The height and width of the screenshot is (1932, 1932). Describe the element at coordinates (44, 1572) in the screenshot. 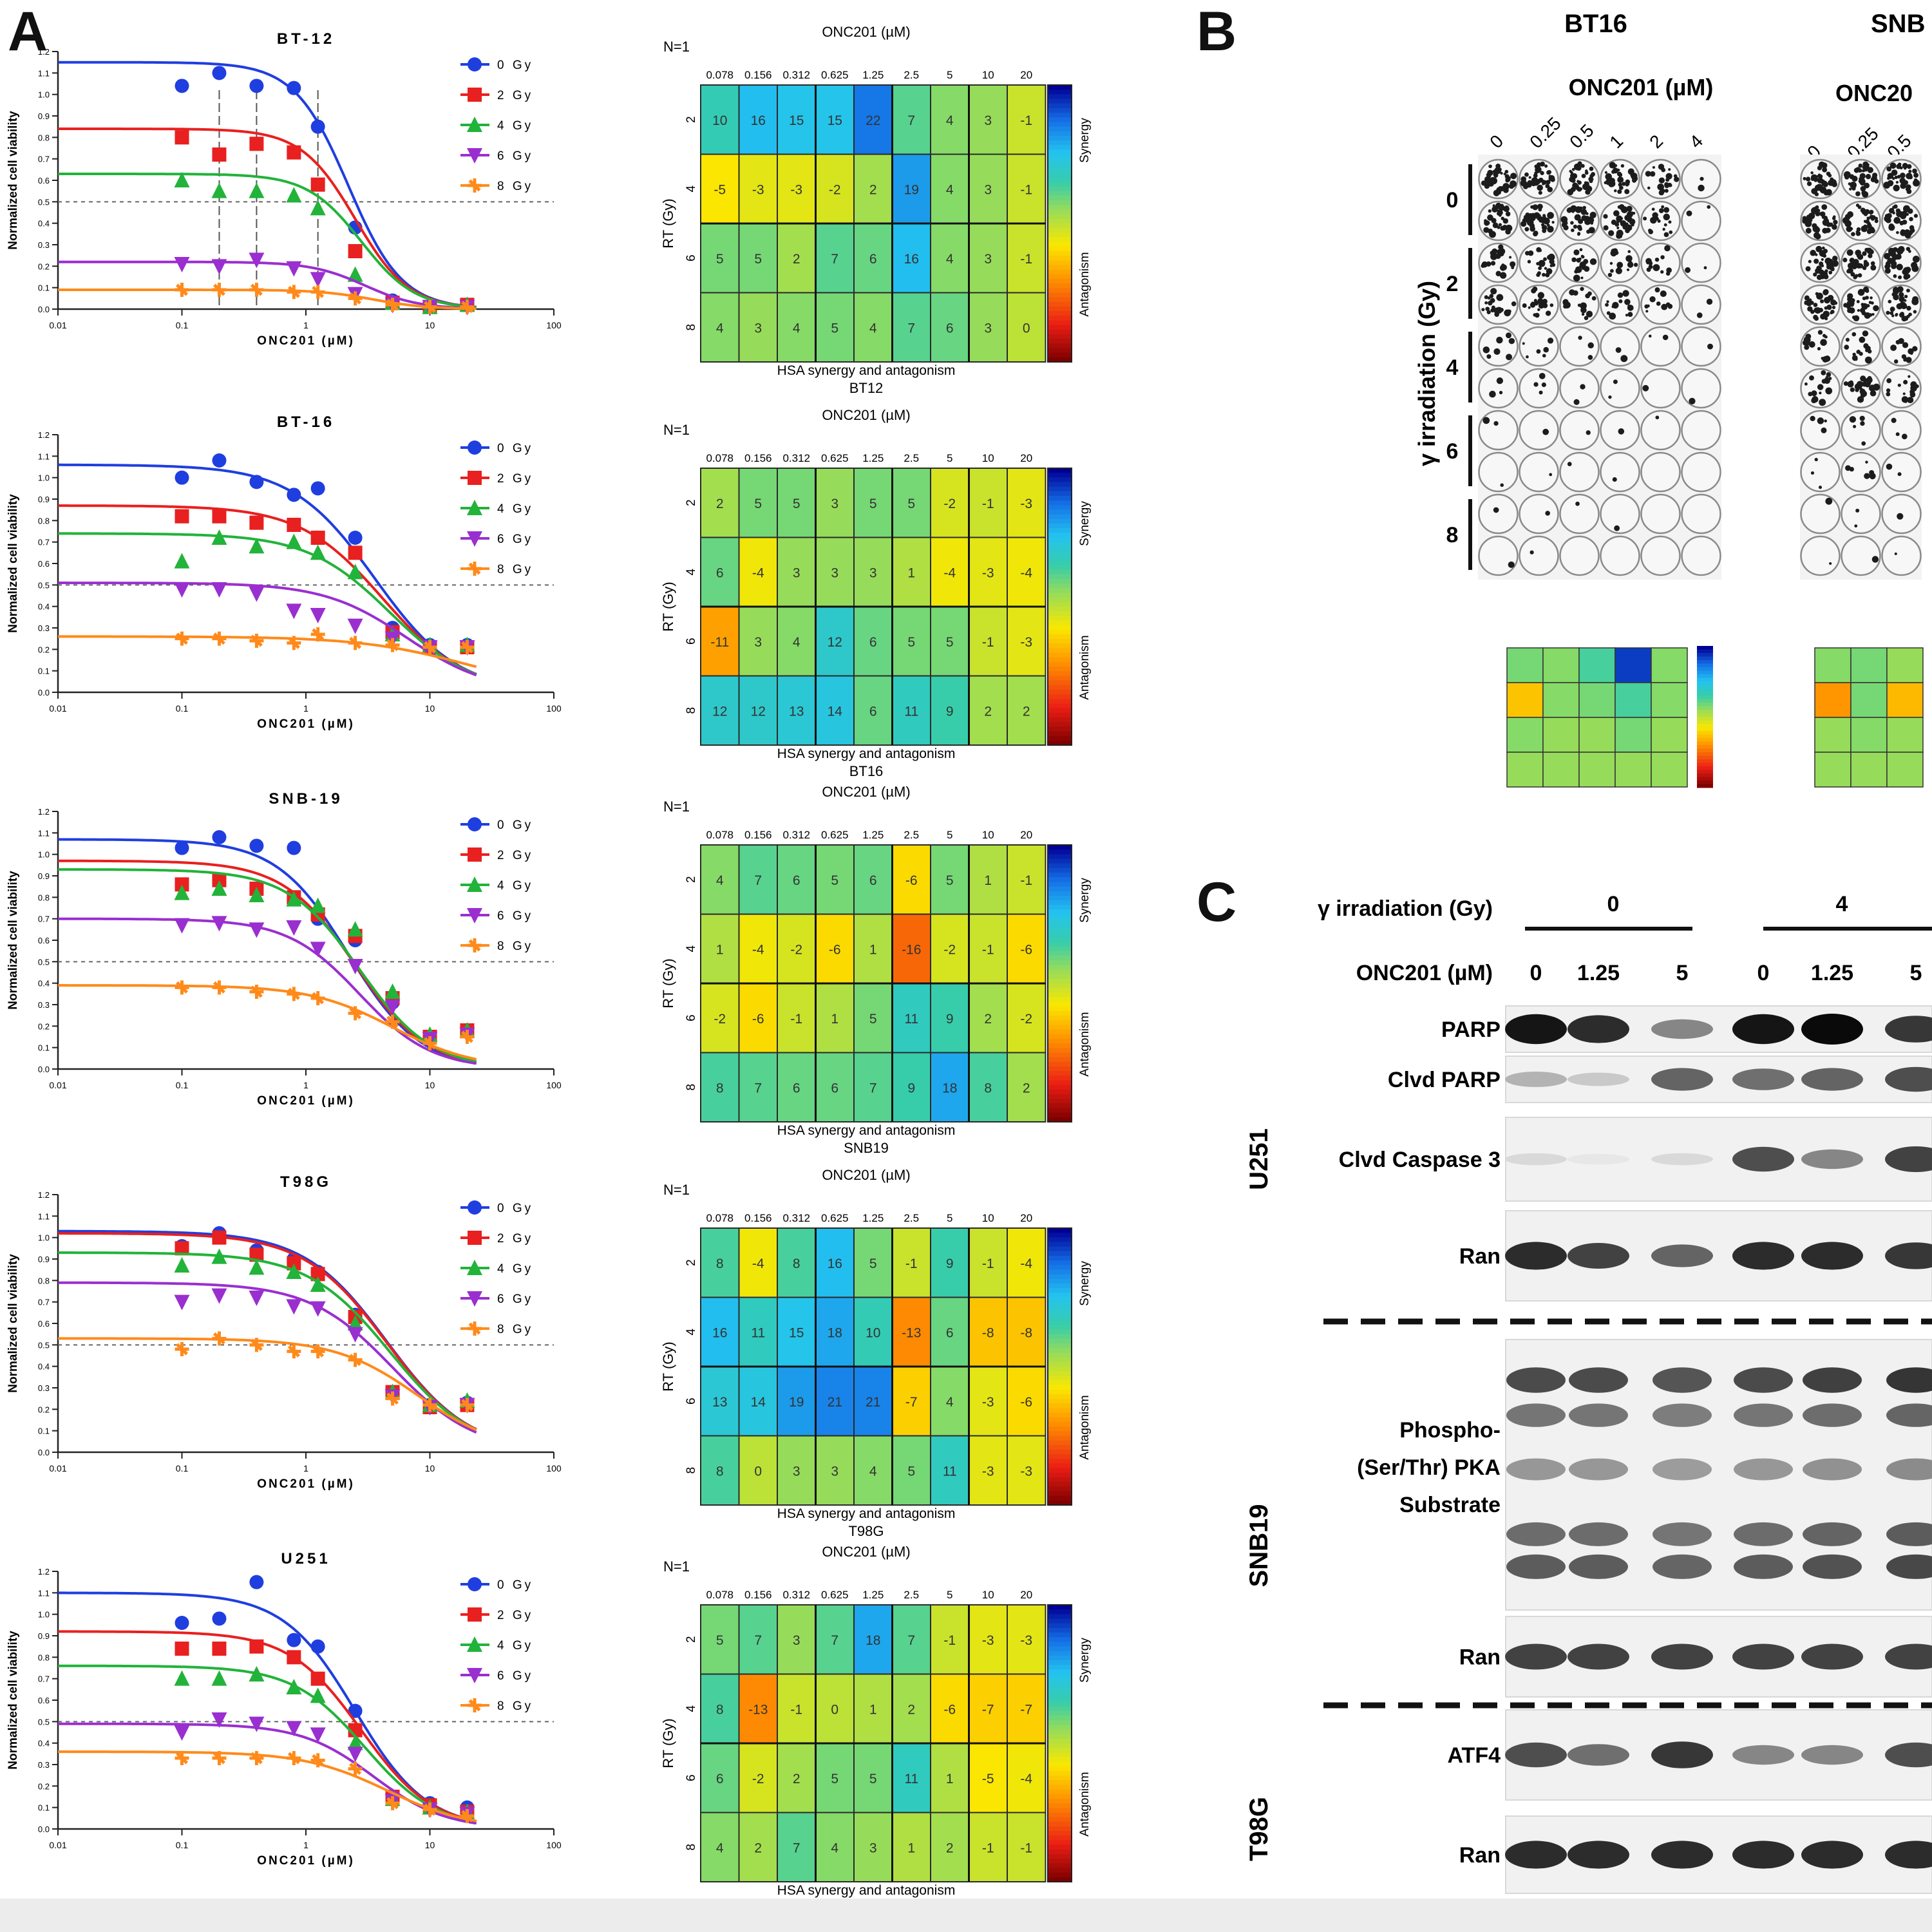

I see `y-tick-label: 1.2` at that location.